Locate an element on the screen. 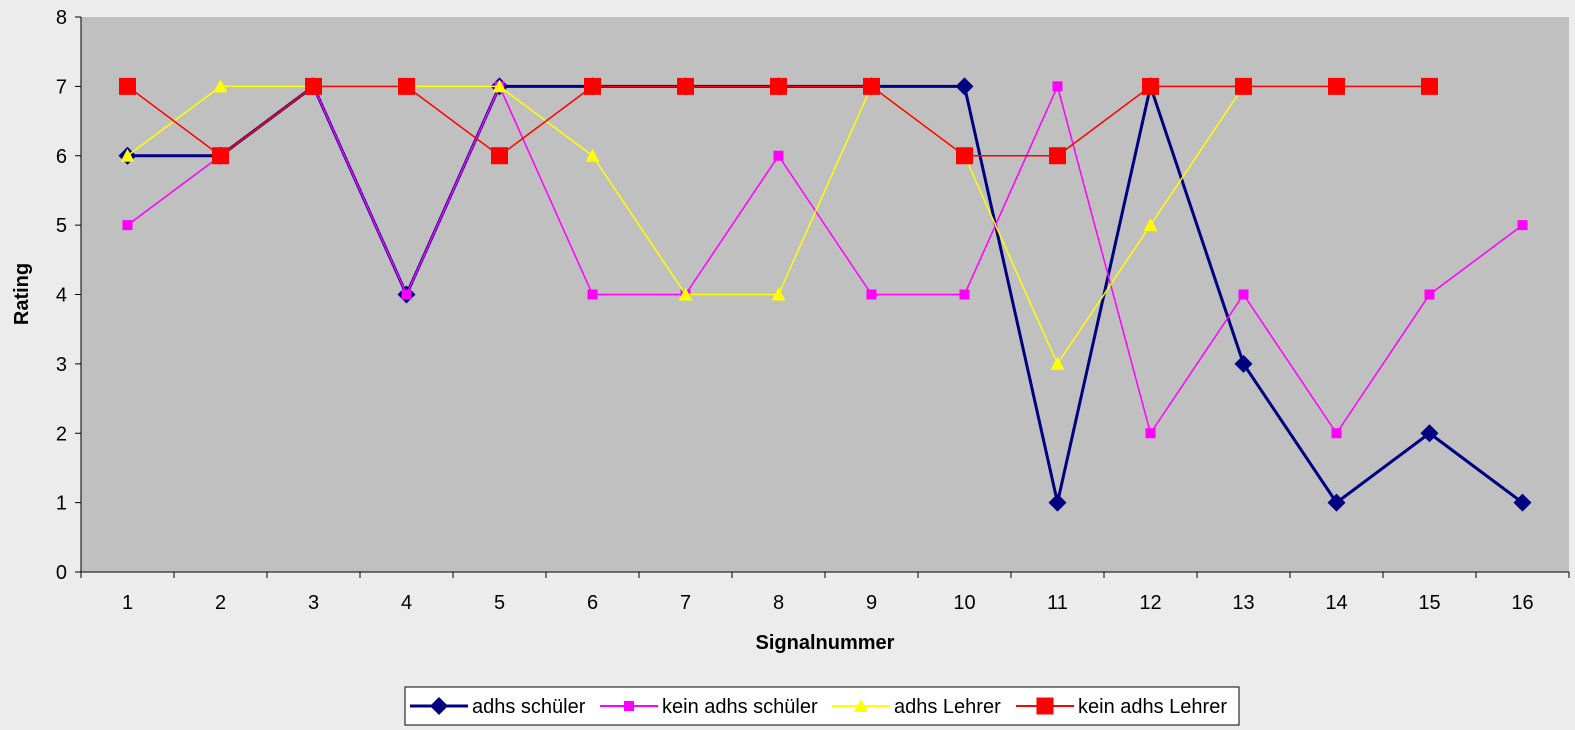 This screenshot has height=730, width=1575. x-tick-label: 14 is located at coordinates (1336, 603).